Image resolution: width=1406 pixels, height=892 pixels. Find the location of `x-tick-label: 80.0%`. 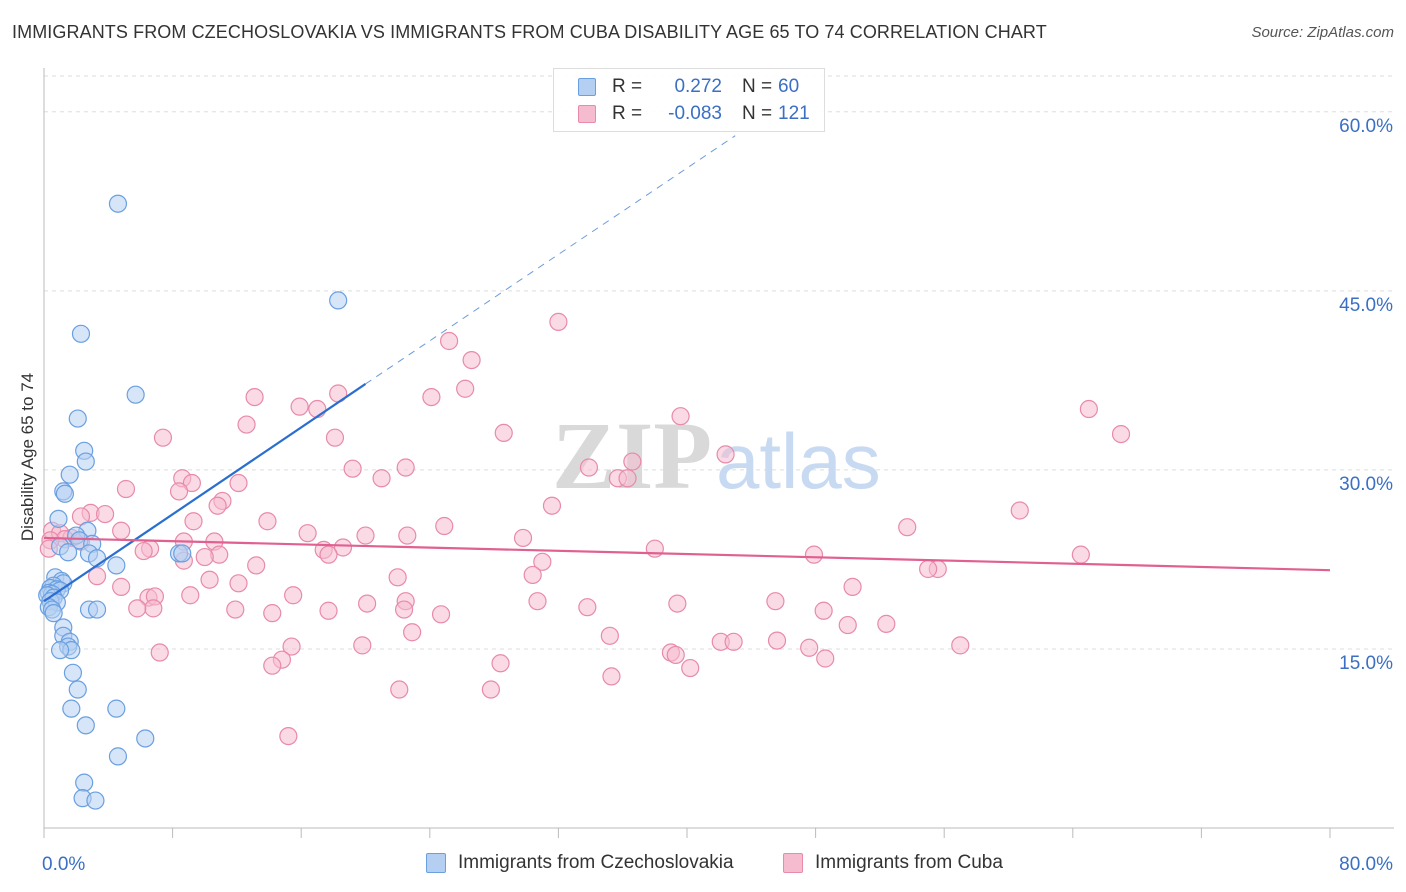

x-tick-label: 80.0% is located at coordinates (1366, 864).